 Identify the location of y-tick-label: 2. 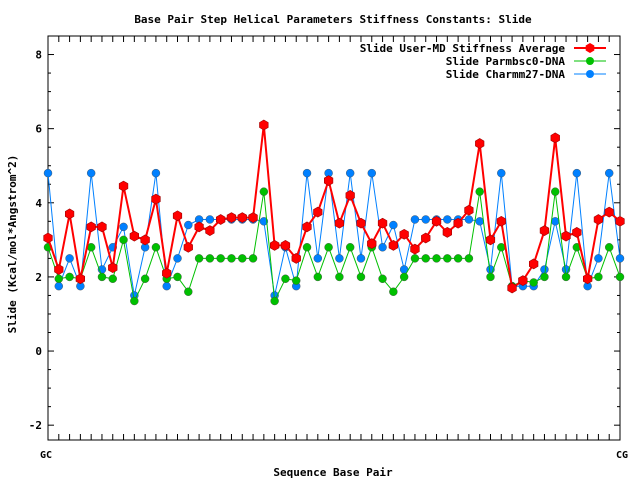
(38, 277).